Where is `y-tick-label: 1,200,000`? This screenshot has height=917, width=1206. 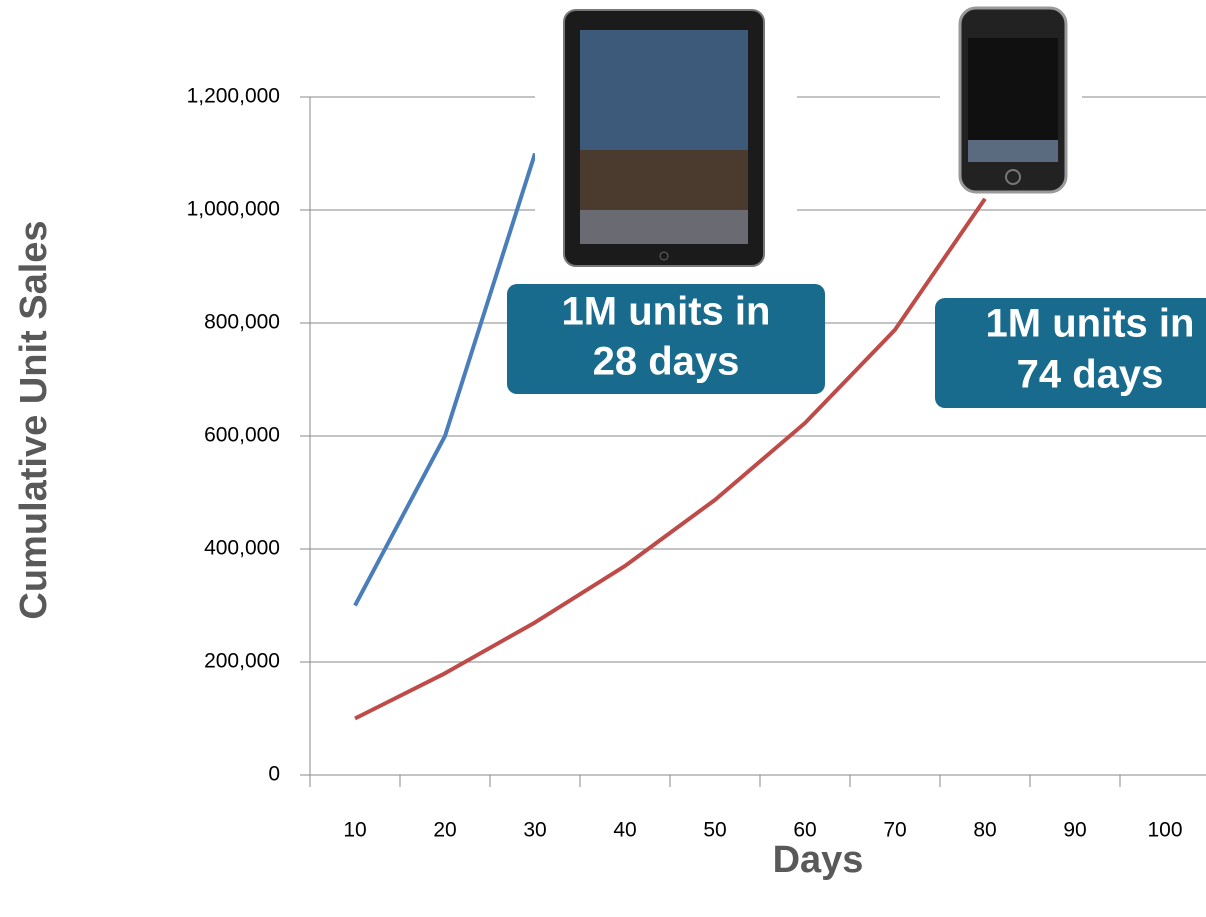
y-tick-label: 1,200,000 is located at coordinates (233, 96).